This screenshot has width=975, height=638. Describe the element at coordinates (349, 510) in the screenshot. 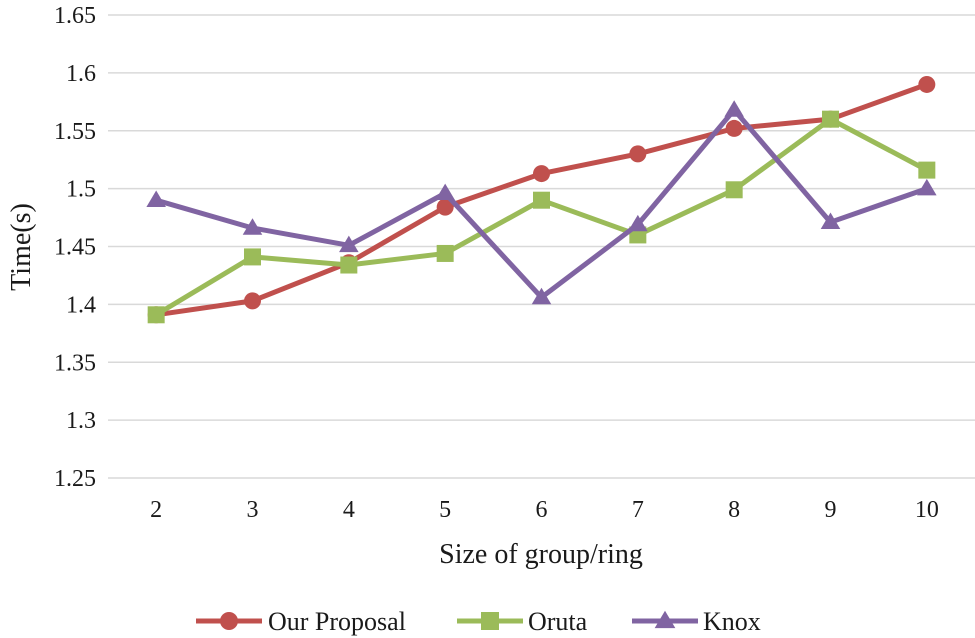

I see `x-tick-label: 4` at that location.